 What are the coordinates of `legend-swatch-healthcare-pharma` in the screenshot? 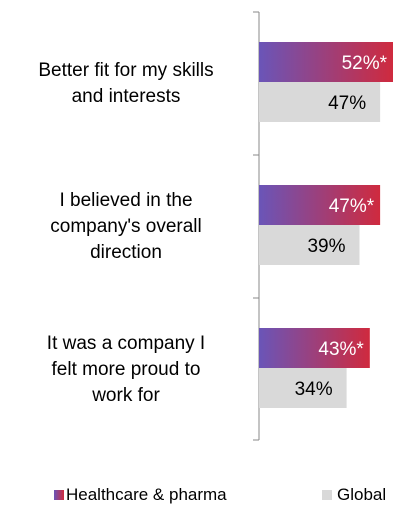 It's located at (59, 495).